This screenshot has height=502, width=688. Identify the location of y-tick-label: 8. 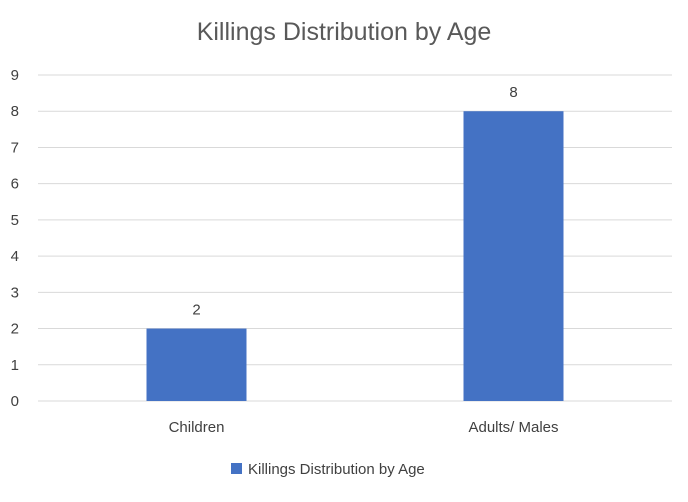
(15, 111).